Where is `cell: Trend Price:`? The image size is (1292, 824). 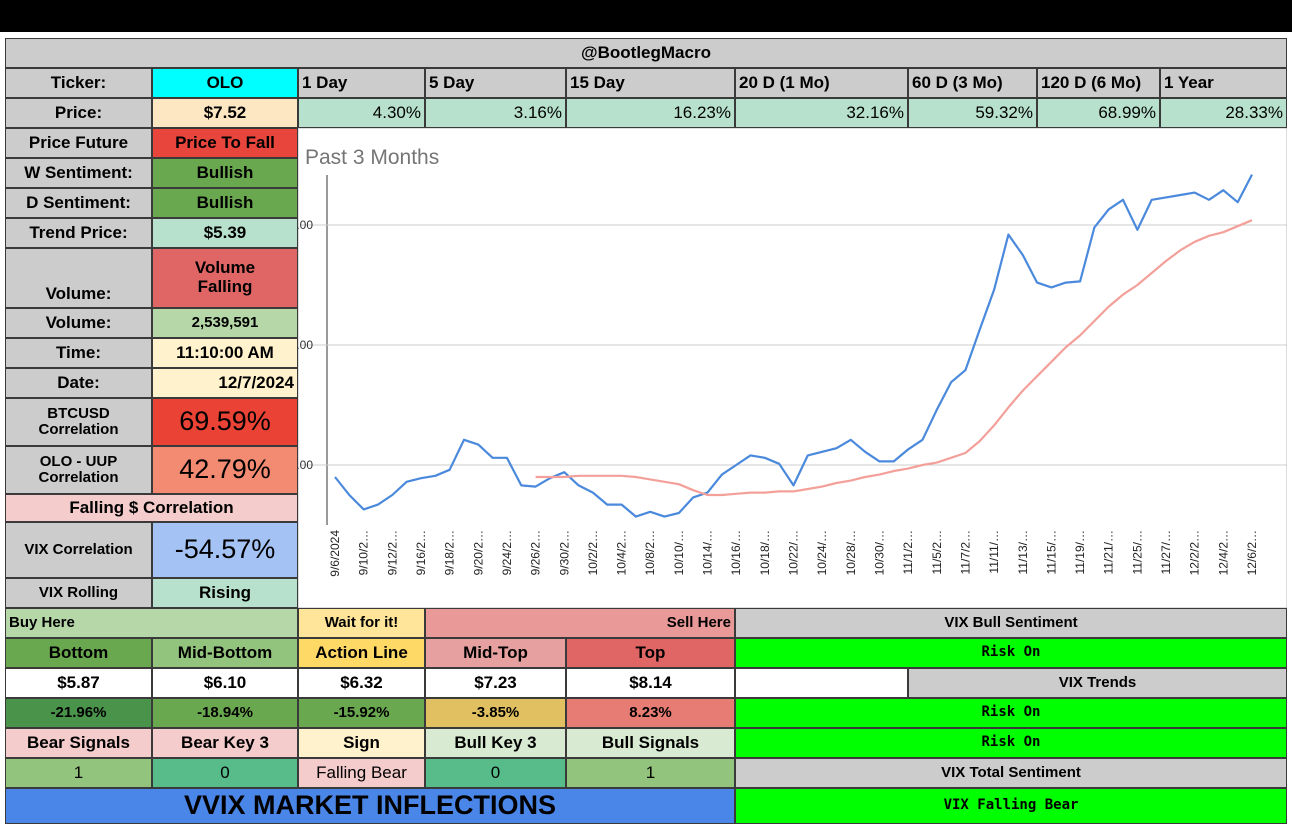 cell: Trend Price: is located at coordinates (78, 233).